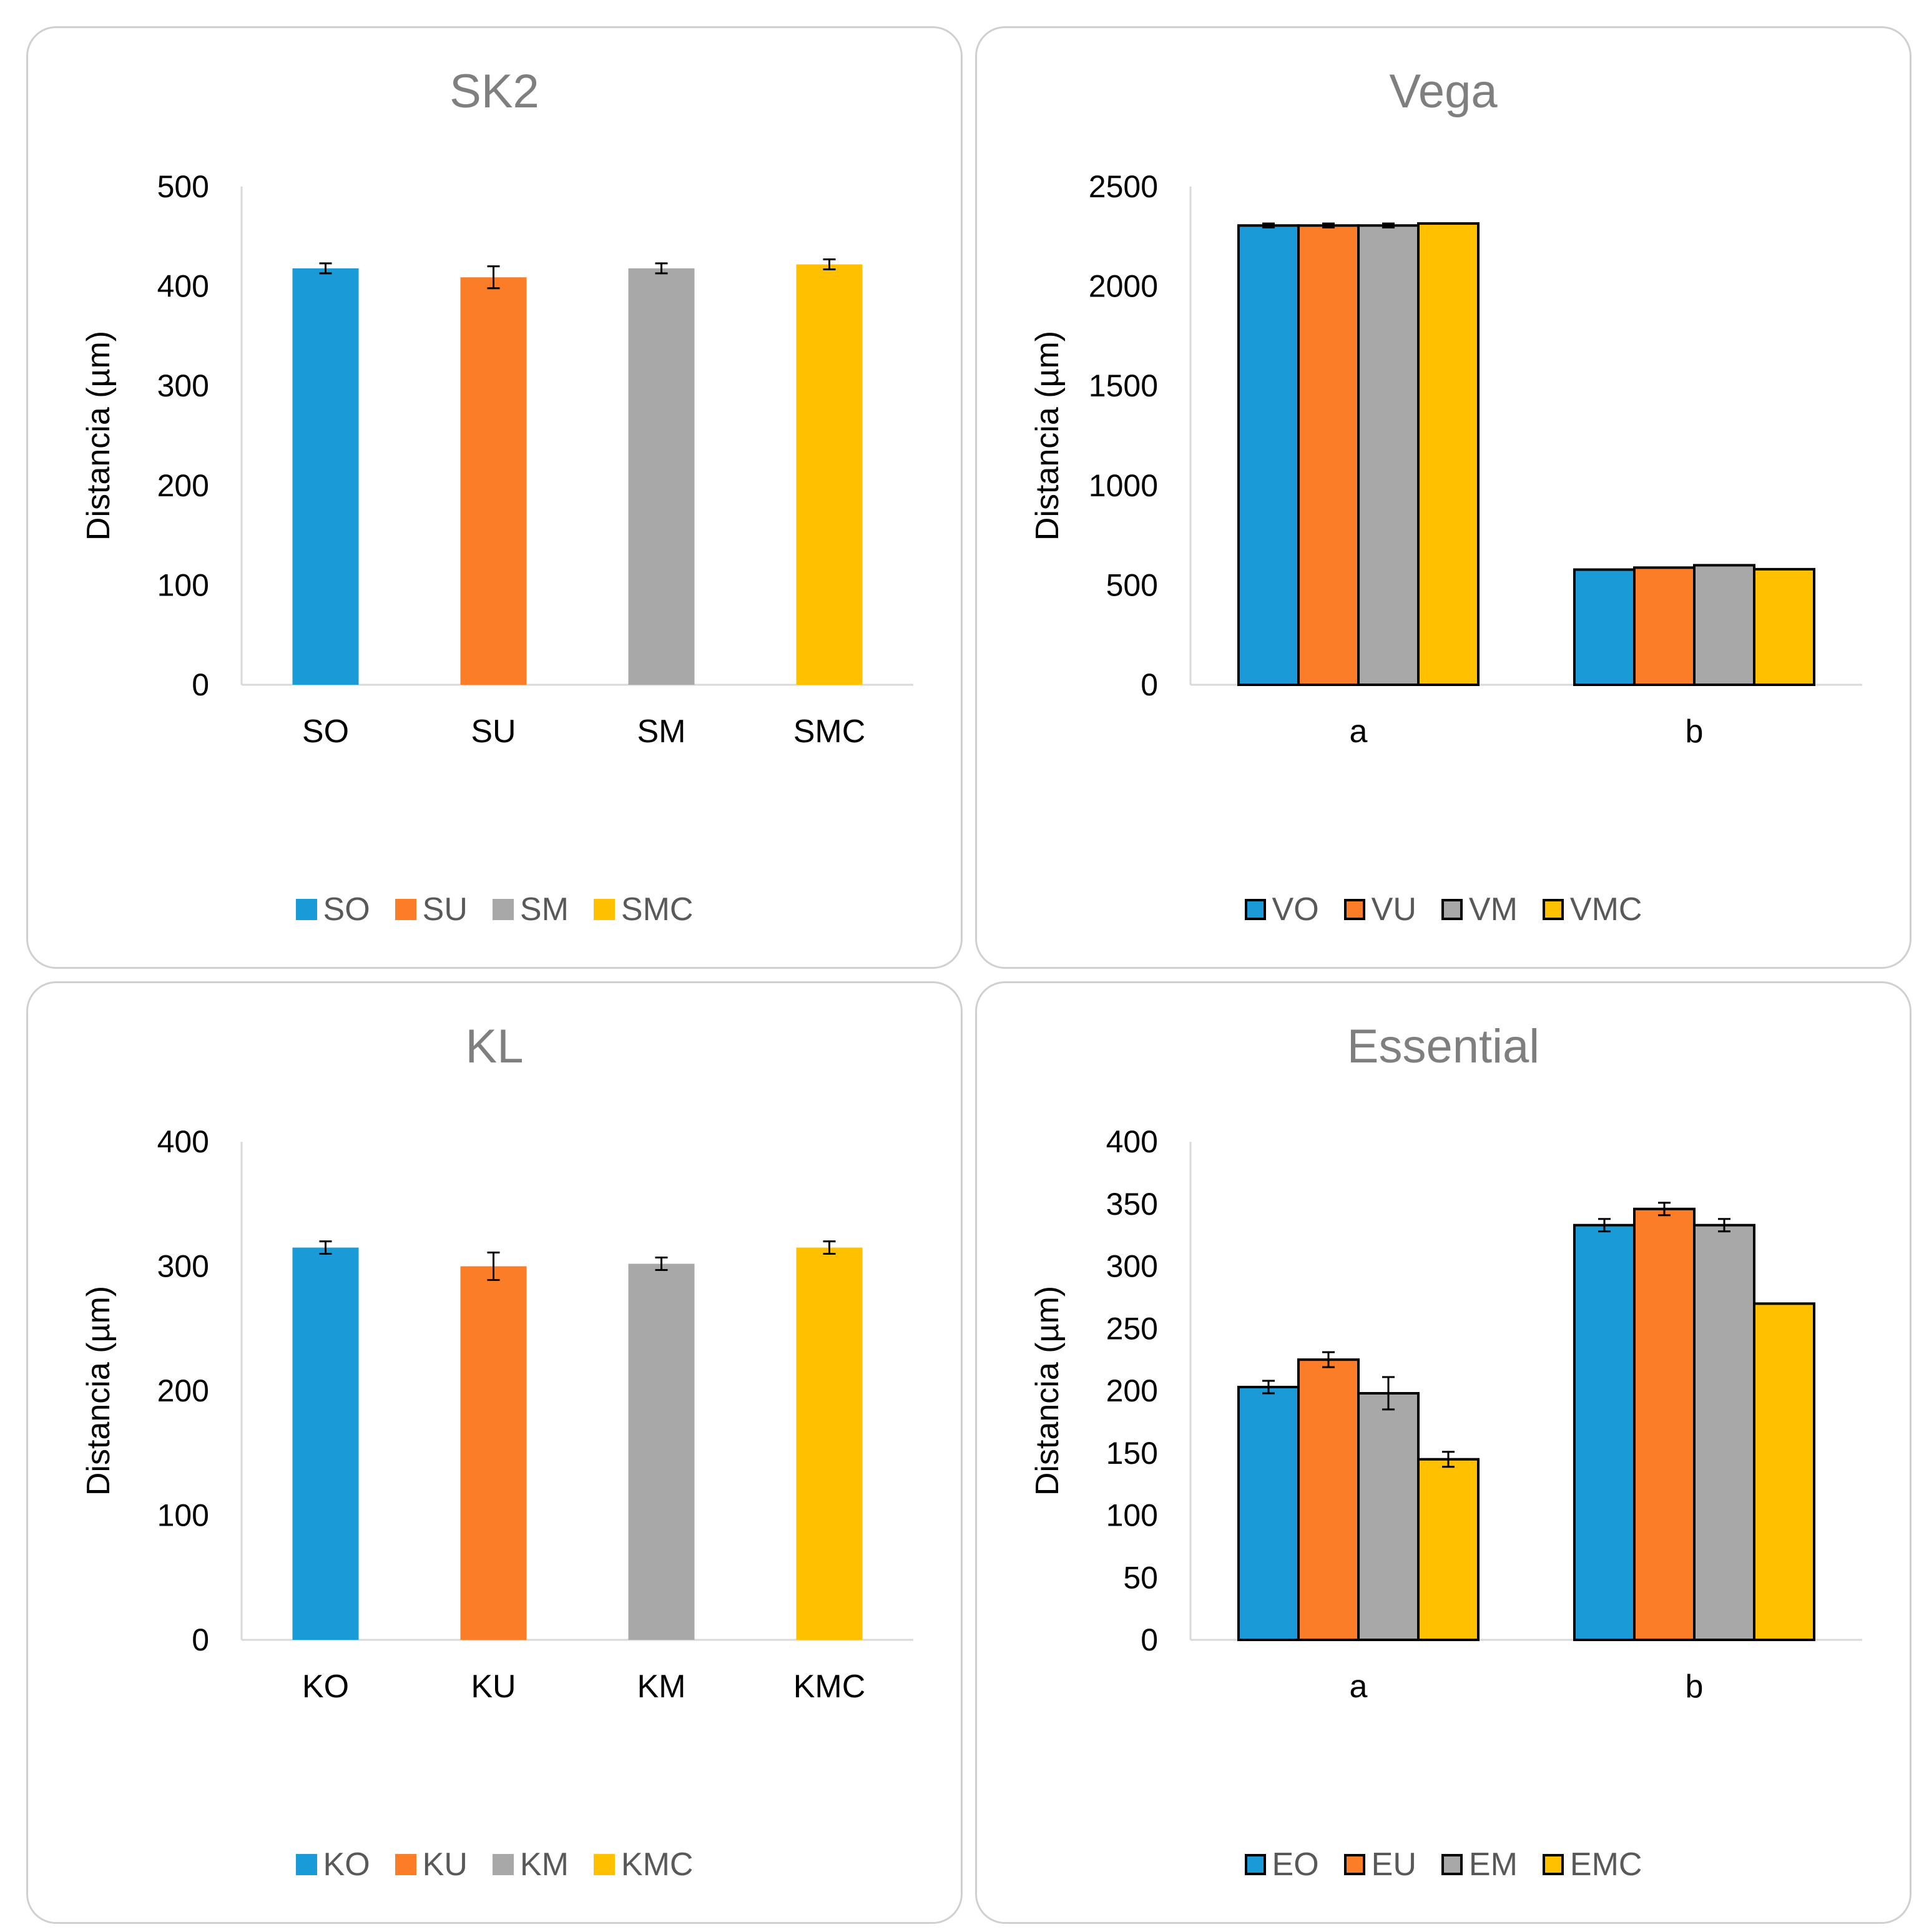 Image resolution: width=1924 pixels, height=1932 pixels. I want to click on legend-label: VMC, so click(1606, 910).